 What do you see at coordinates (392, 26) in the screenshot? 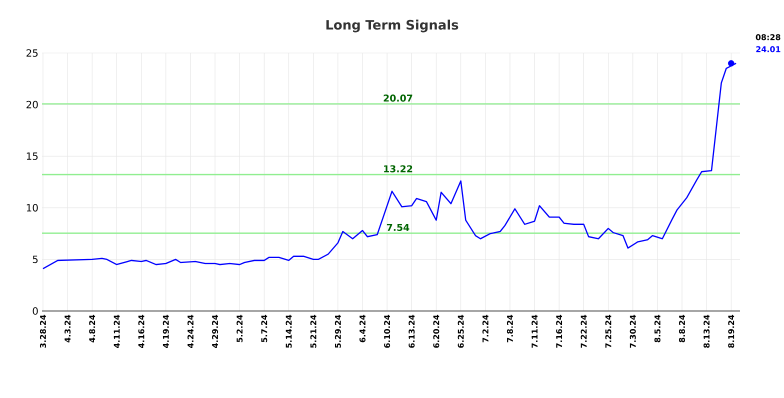
I see `chart-title: Long Term Signals` at bounding box center [392, 26].